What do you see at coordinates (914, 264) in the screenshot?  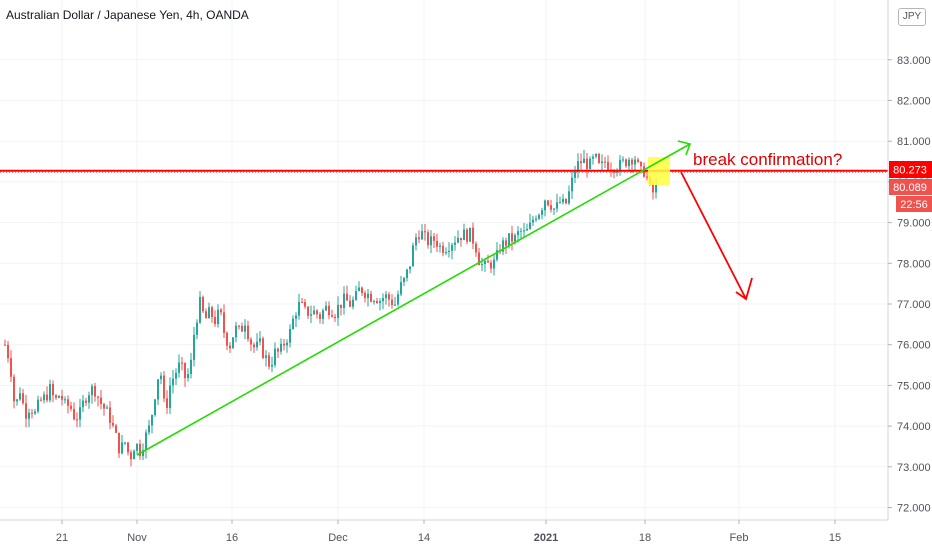 I see `y-tick-label: 78.000` at bounding box center [914, 264].